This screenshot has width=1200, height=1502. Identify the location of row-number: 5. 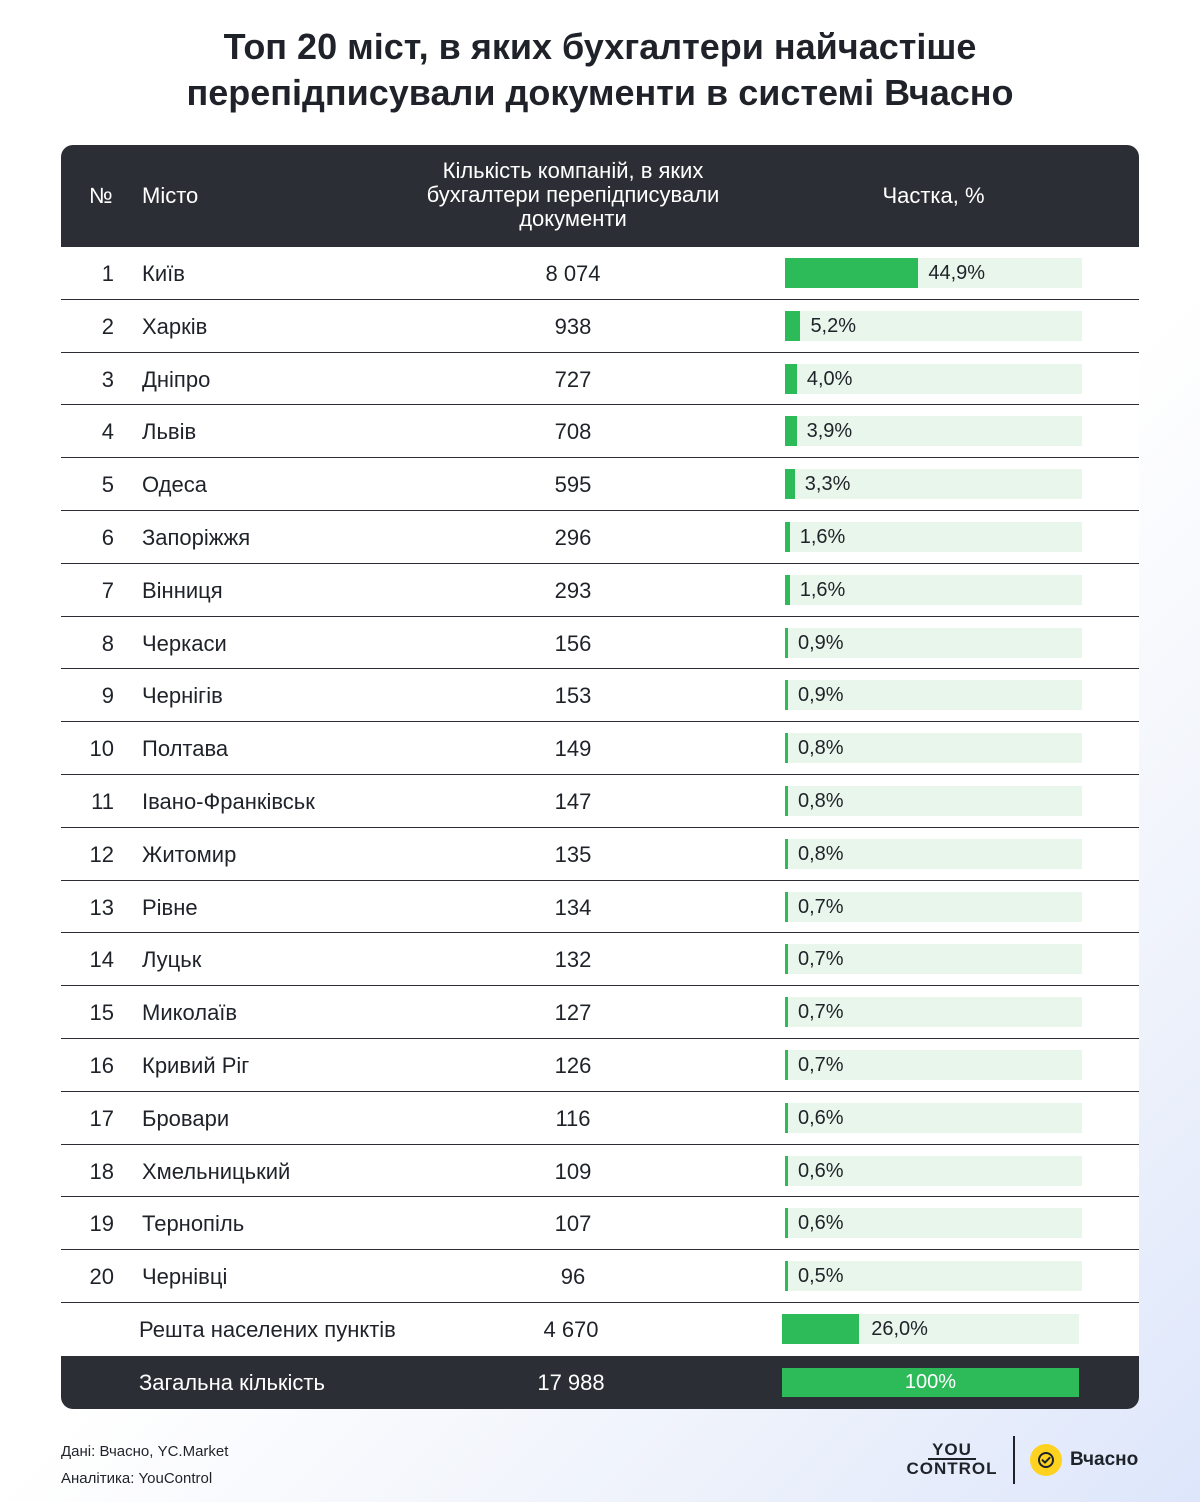
(107, 485).